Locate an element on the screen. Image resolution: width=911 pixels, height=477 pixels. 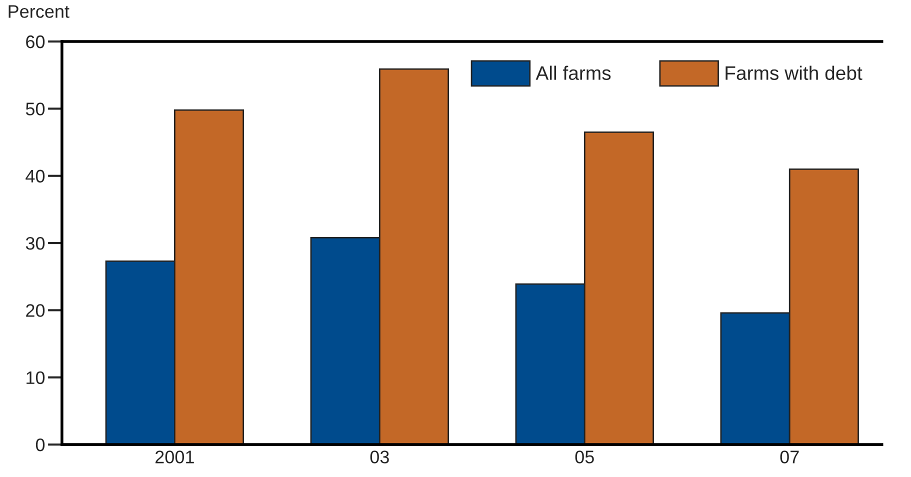
y-tick-label: 60 is located at coordinates (35, 41).